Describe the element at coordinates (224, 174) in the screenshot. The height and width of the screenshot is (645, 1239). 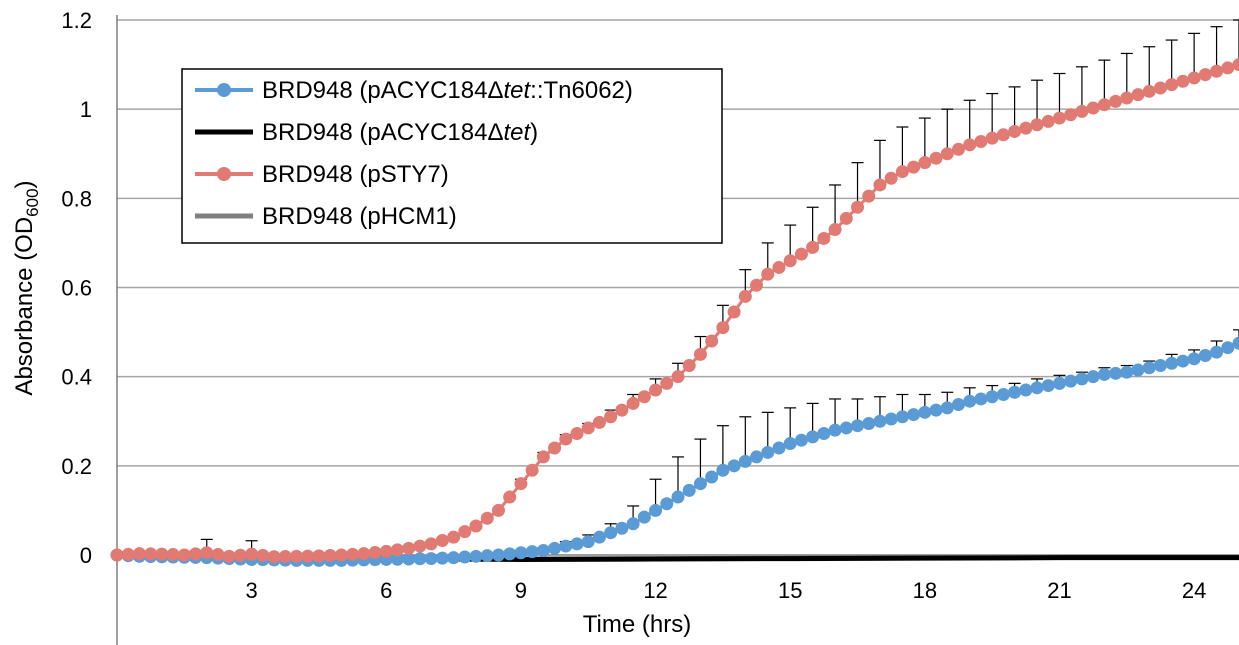
I see `legend-swatch-marker` at that location.